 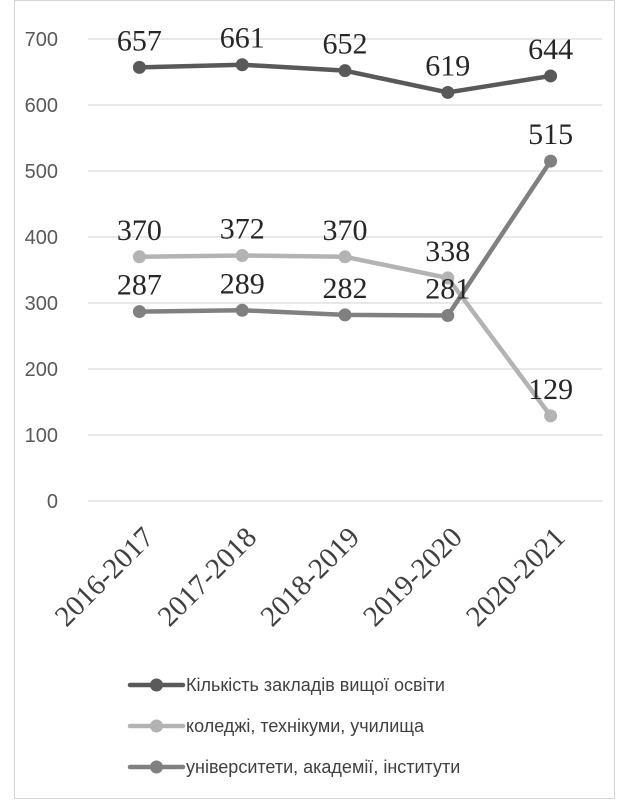 What do you see at coordinates (447, 289) in the screenshot?
I see `data-label: 281` at bounding box center [447, 289].